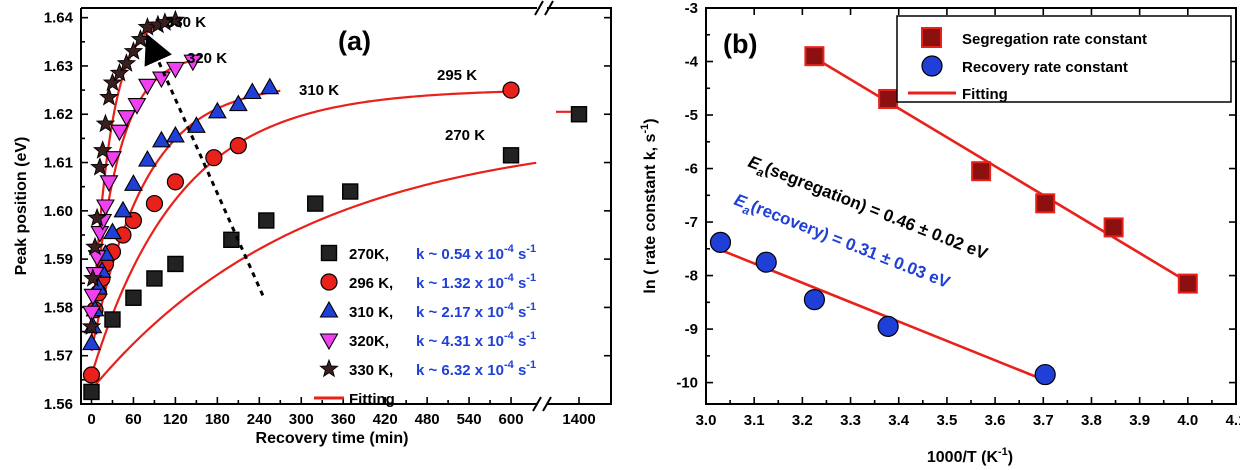 Image resolution: width=1240 pixels, height=470 pixels. Describe the element at coordinates (691, 115) in the screenshot. I see `y-tick-label: -5` at that location.